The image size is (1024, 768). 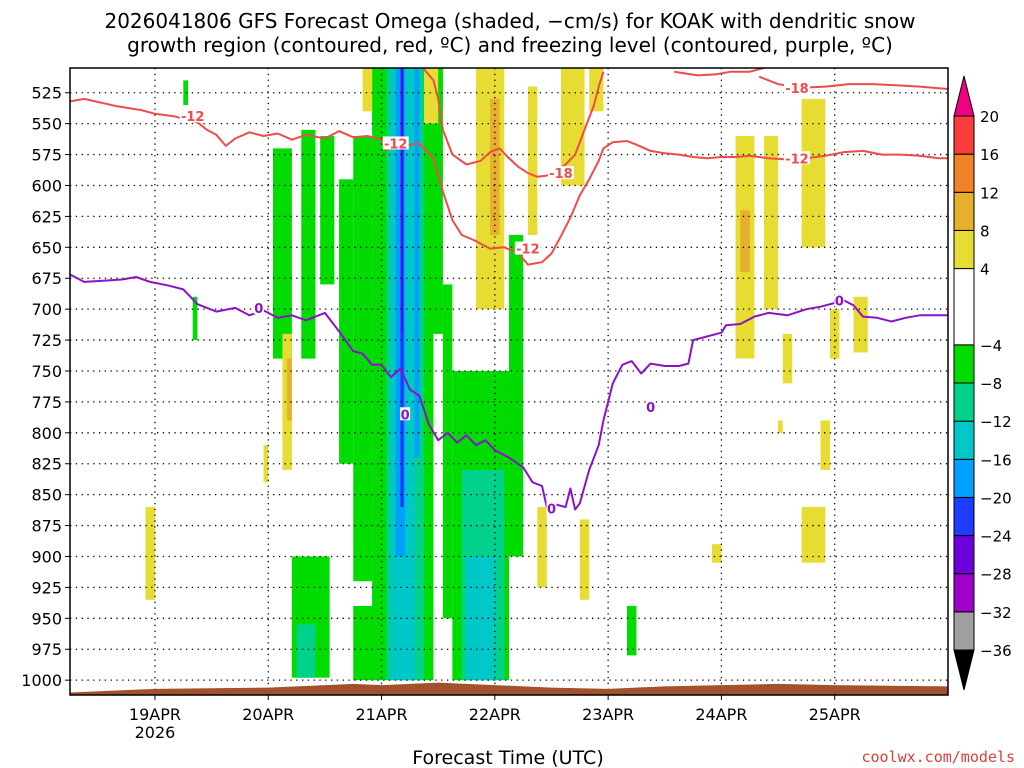 What do you see at coordinates (46, 309) in the screenshot?
I see `y-tick-label-7: 700` at bounding box center [46, 309].